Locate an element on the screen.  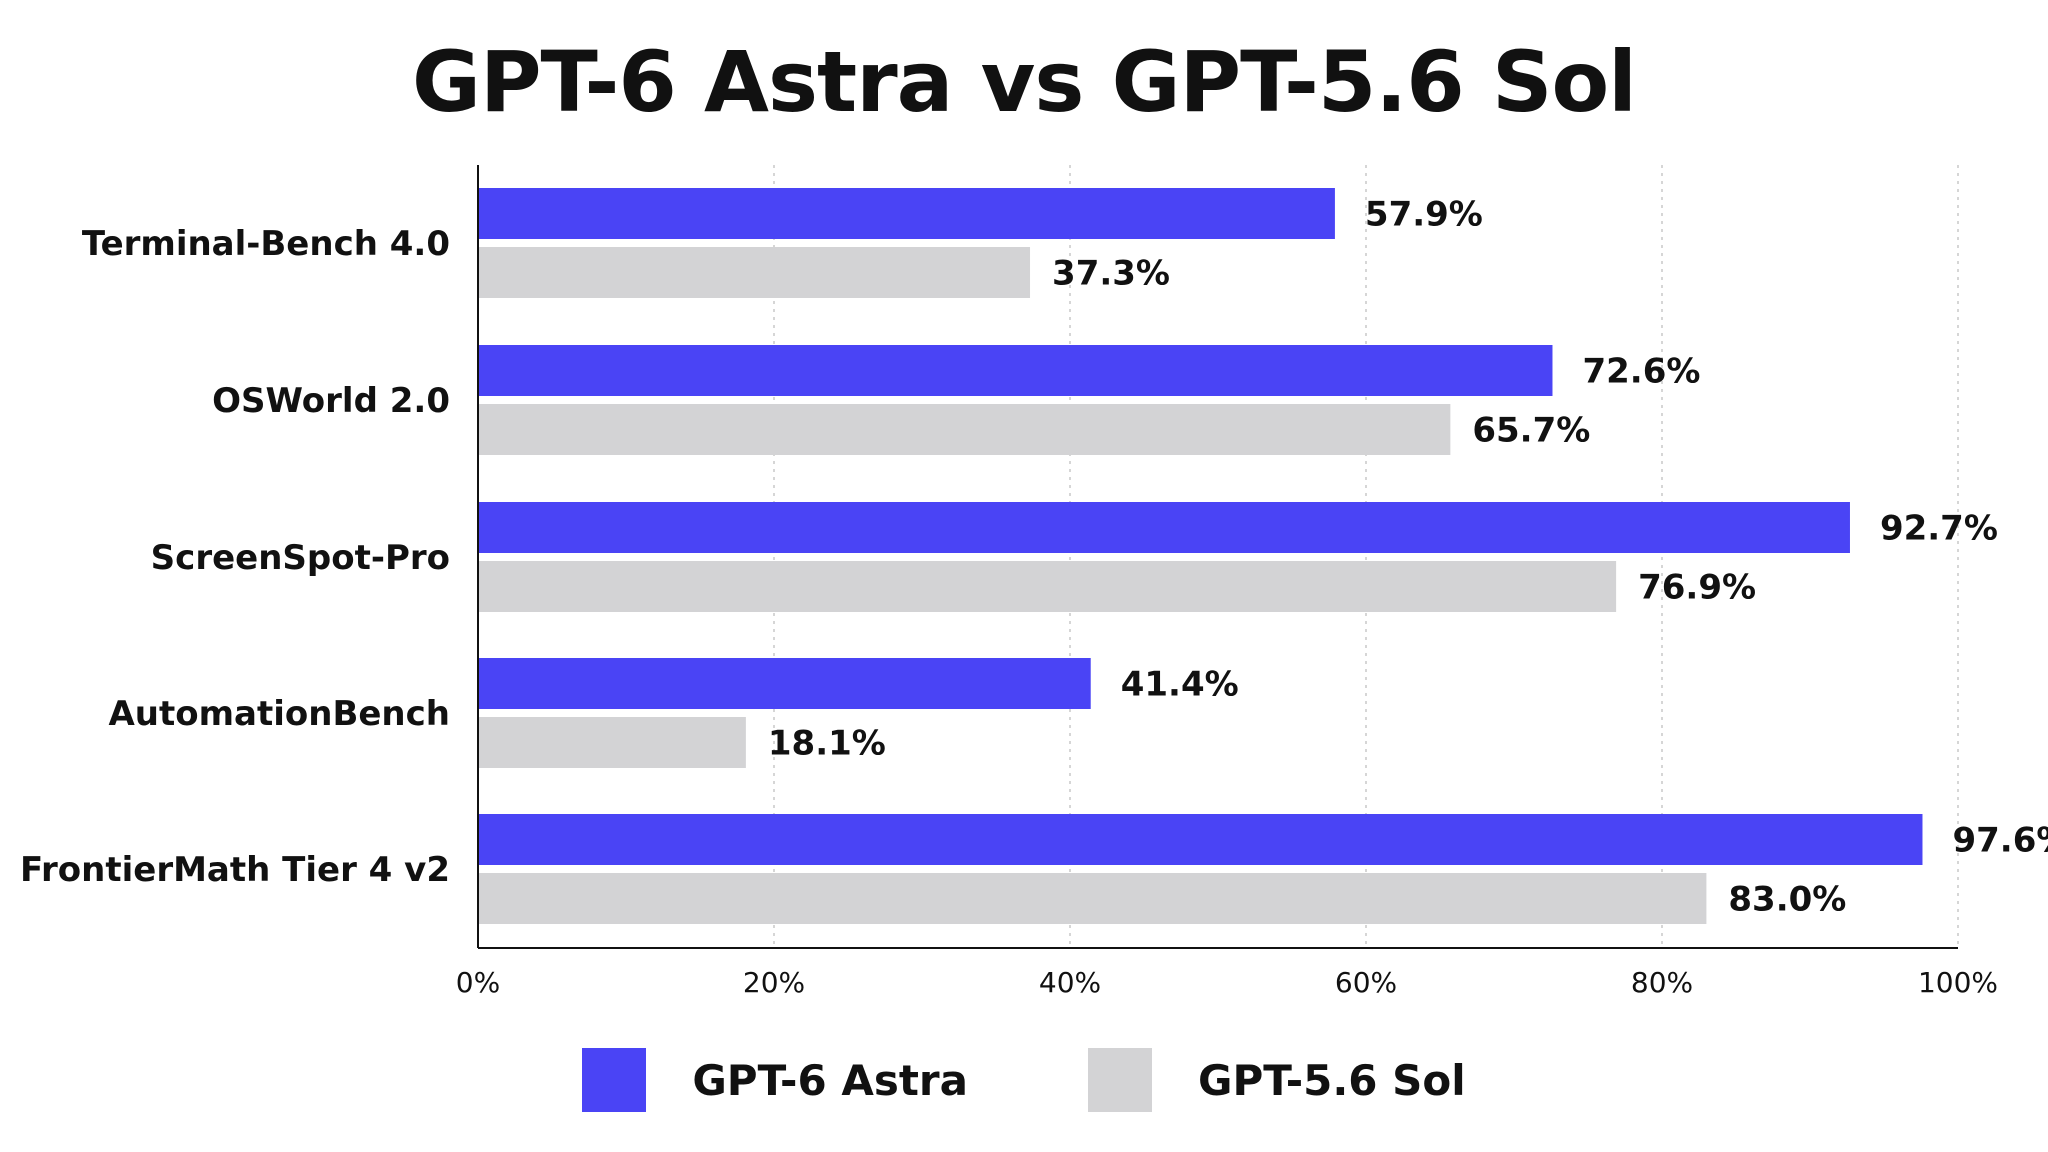
legend-swatch-gpt-5-6-sol is located at coordinates (1119, 1080).